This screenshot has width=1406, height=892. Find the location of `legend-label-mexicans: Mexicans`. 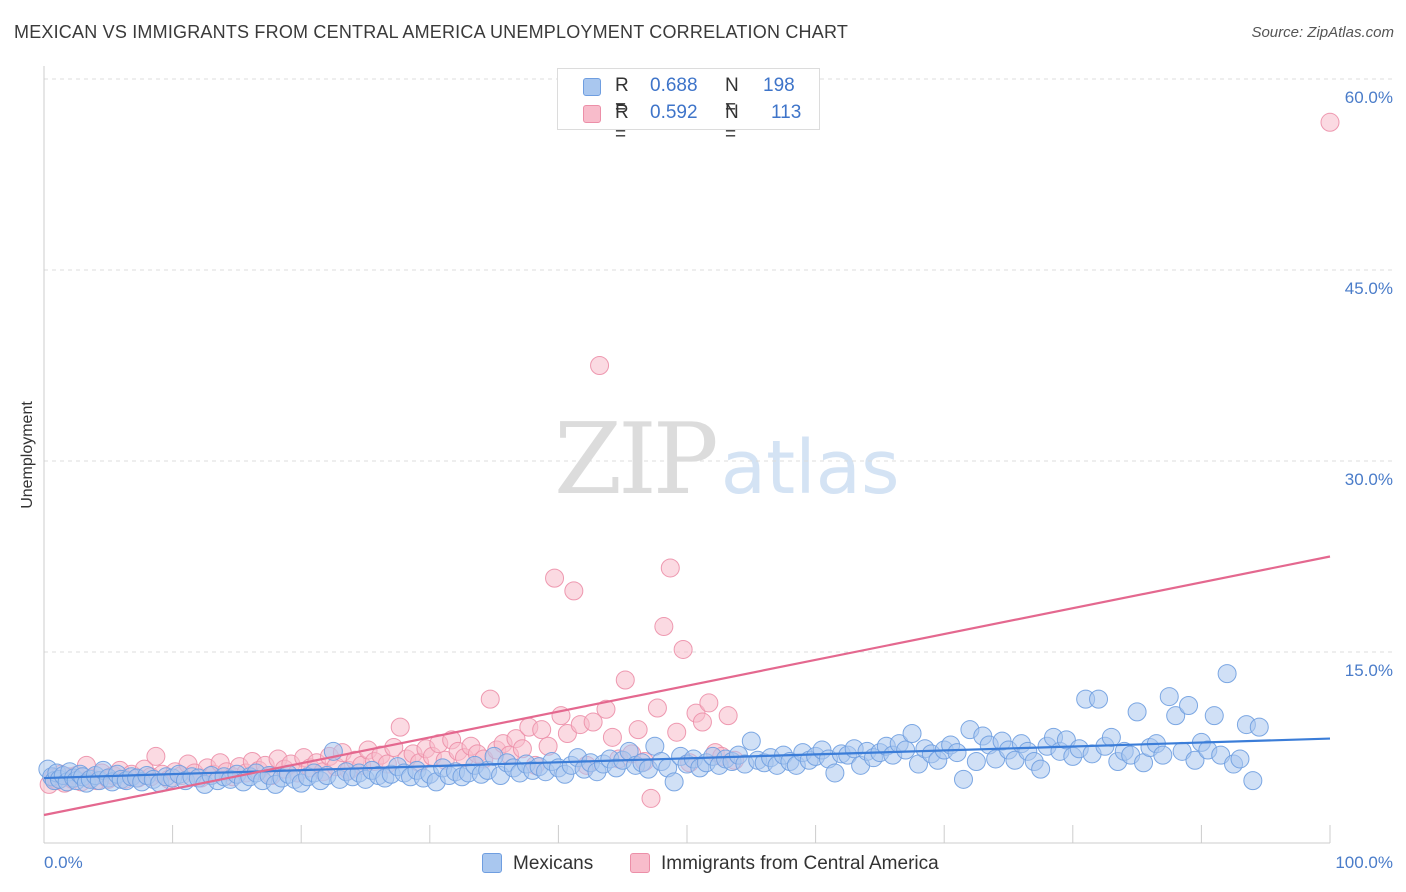

legend-label-mexicans: Mexicans is located at coordinates (553, 863).